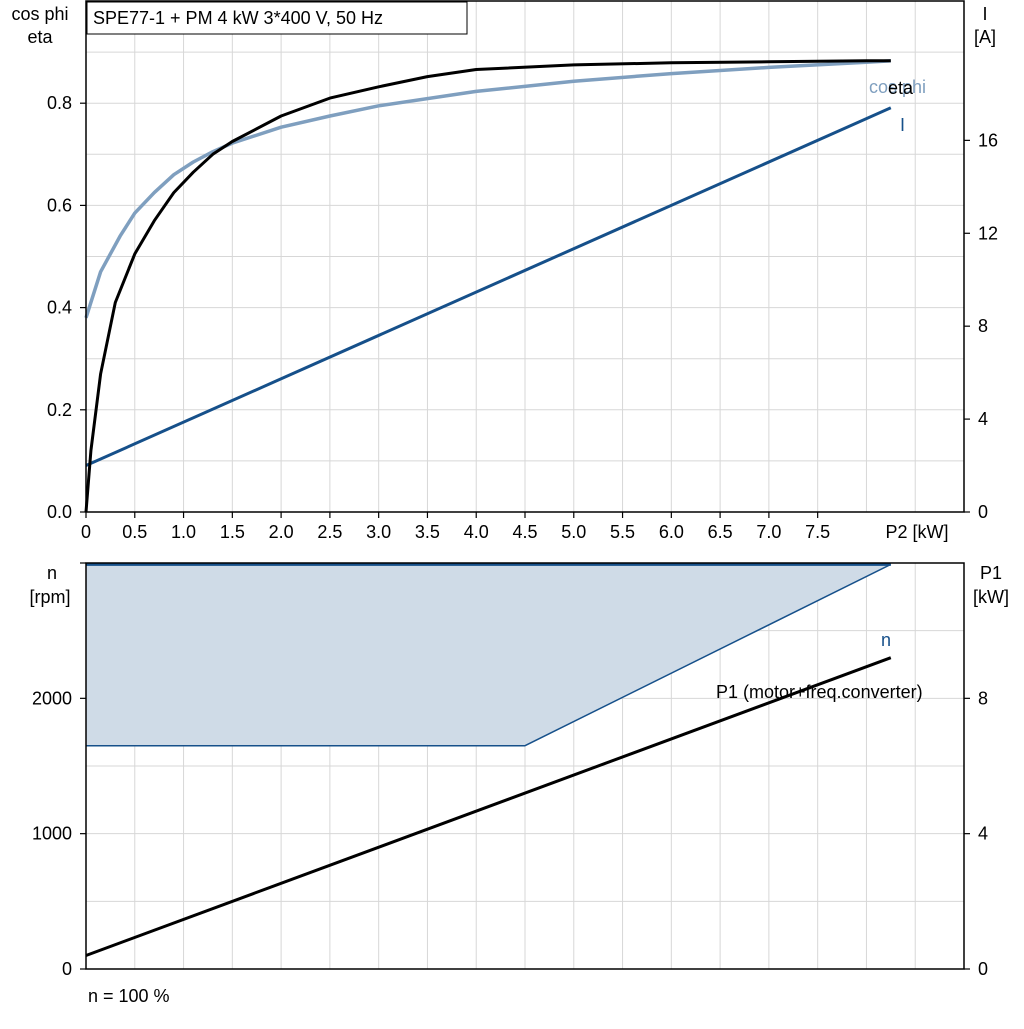  What do you see at coordinates (476, 532) in the screenshot?
I see `x-tick-label: 4.0` at bounding box center [476, 532].